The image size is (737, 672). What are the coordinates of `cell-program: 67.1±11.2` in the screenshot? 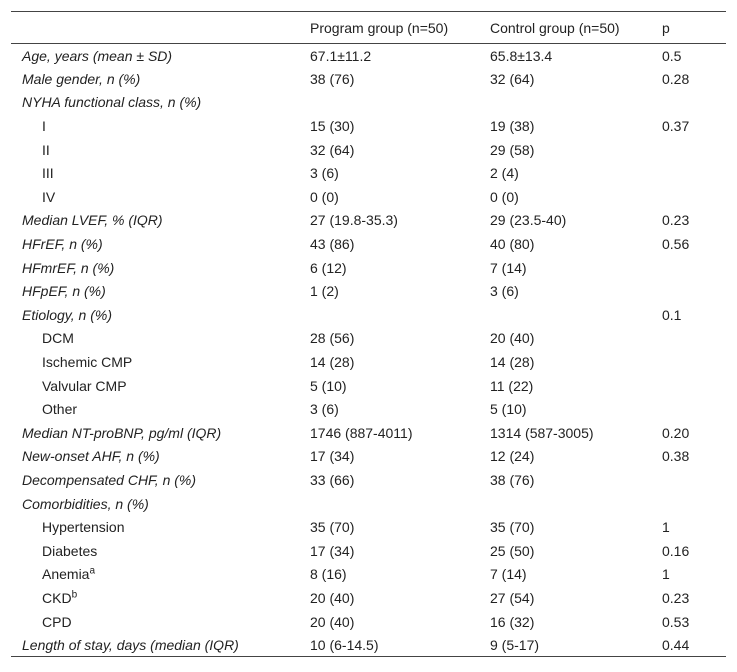 It's located at (389, 56).